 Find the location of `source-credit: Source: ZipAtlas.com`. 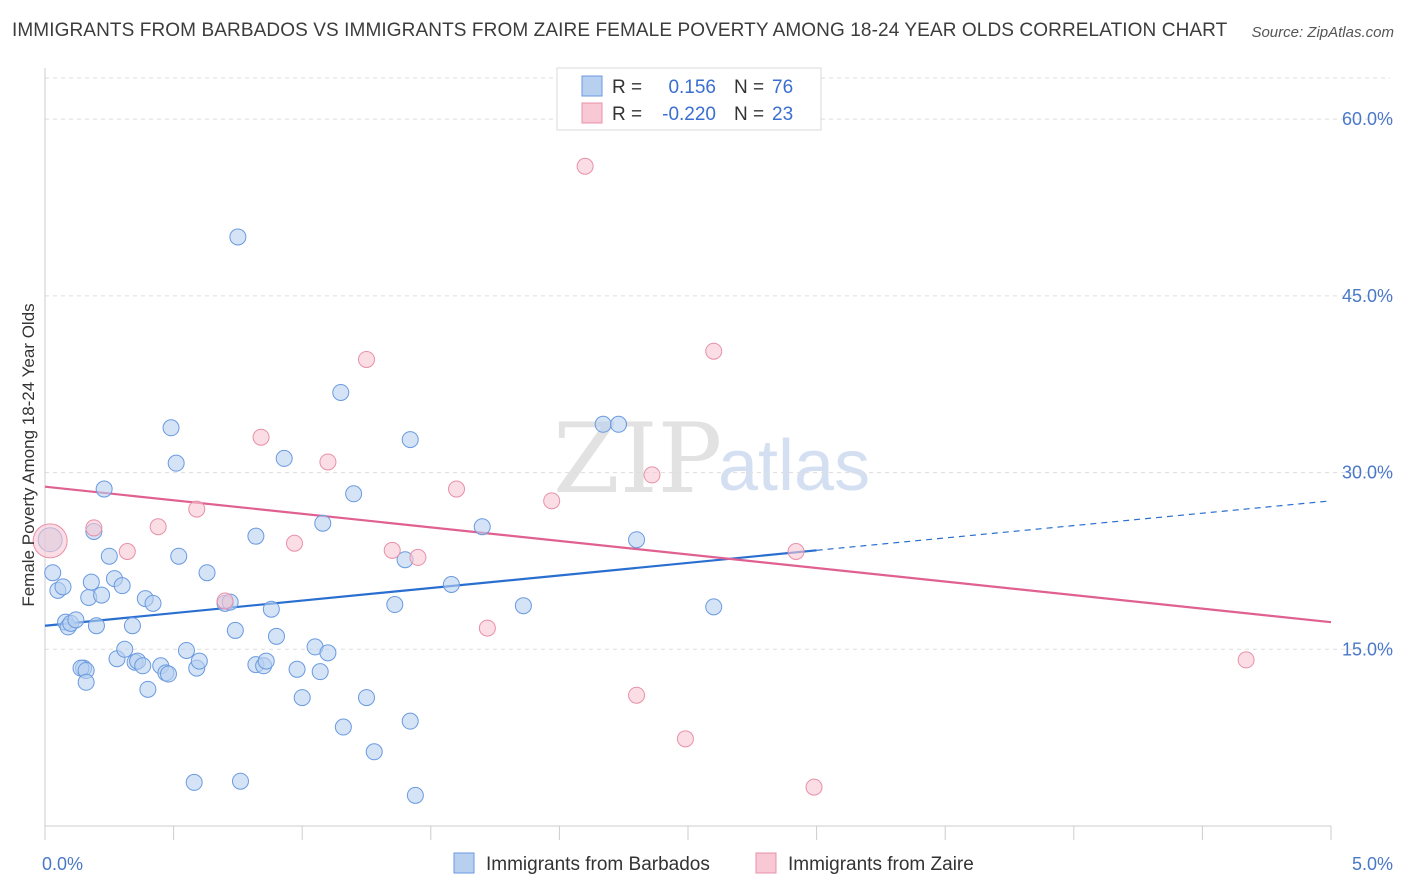

source-credit: Source: ZipAtlas.com is located at coordinates (1322, 32).